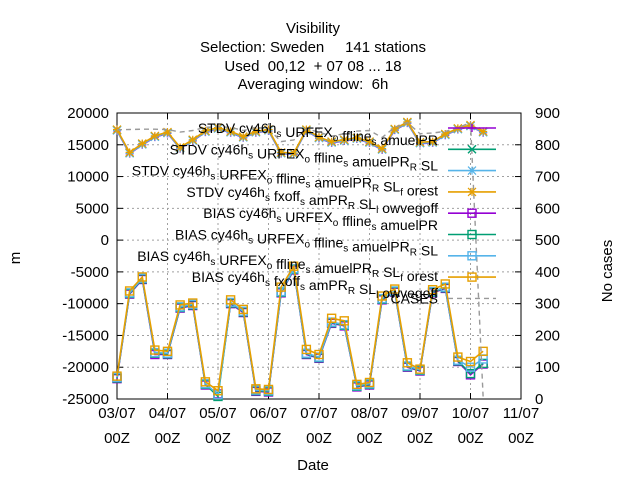 The width and height of the screenshot is (640, 480). What do you see at coordinates (85, 399) in the screenshot?
I see `y-tick-label: -25000` at bounding box center [85, 399].